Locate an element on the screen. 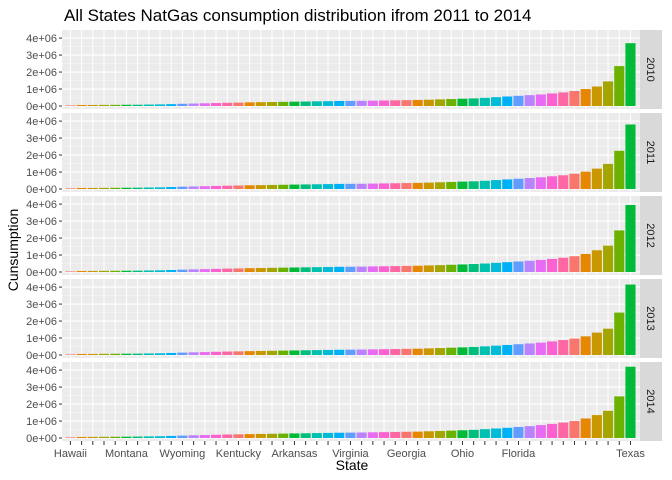 Image resolution: width=672 pixels, height=480 pixels. y-tick-label: 2e+06 is located at coordinates (41, 405).